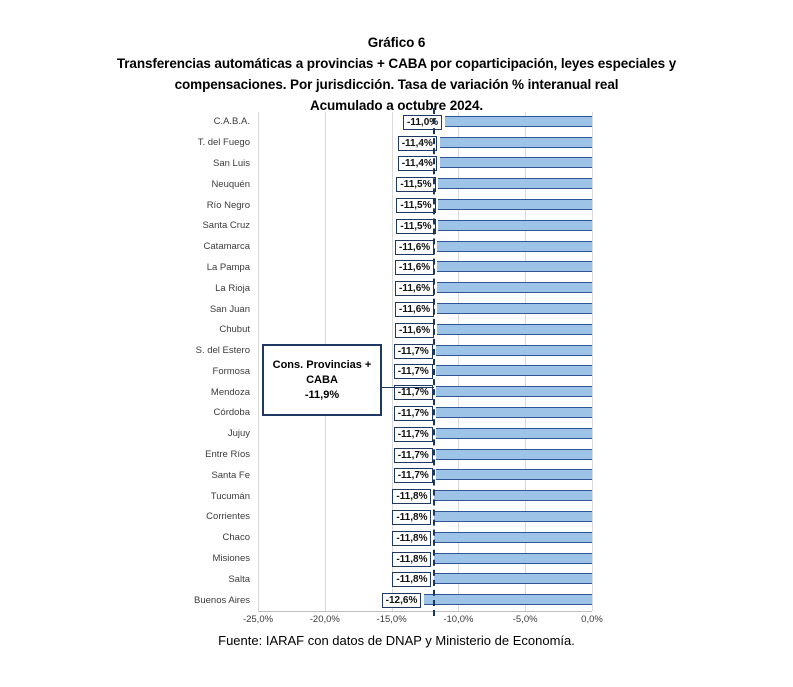  Describe the element at coordinates (396, 105) in the screenshot. I see `chart-title-line-4: Acumulado a octubre 2024.` at that location.